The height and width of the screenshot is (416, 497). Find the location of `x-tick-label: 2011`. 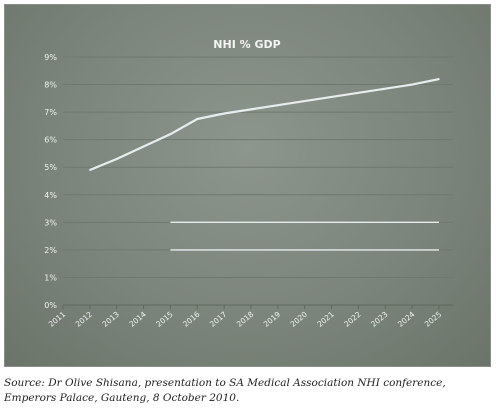

x-tick-label: 2011 is located at coordinates (57, 318).